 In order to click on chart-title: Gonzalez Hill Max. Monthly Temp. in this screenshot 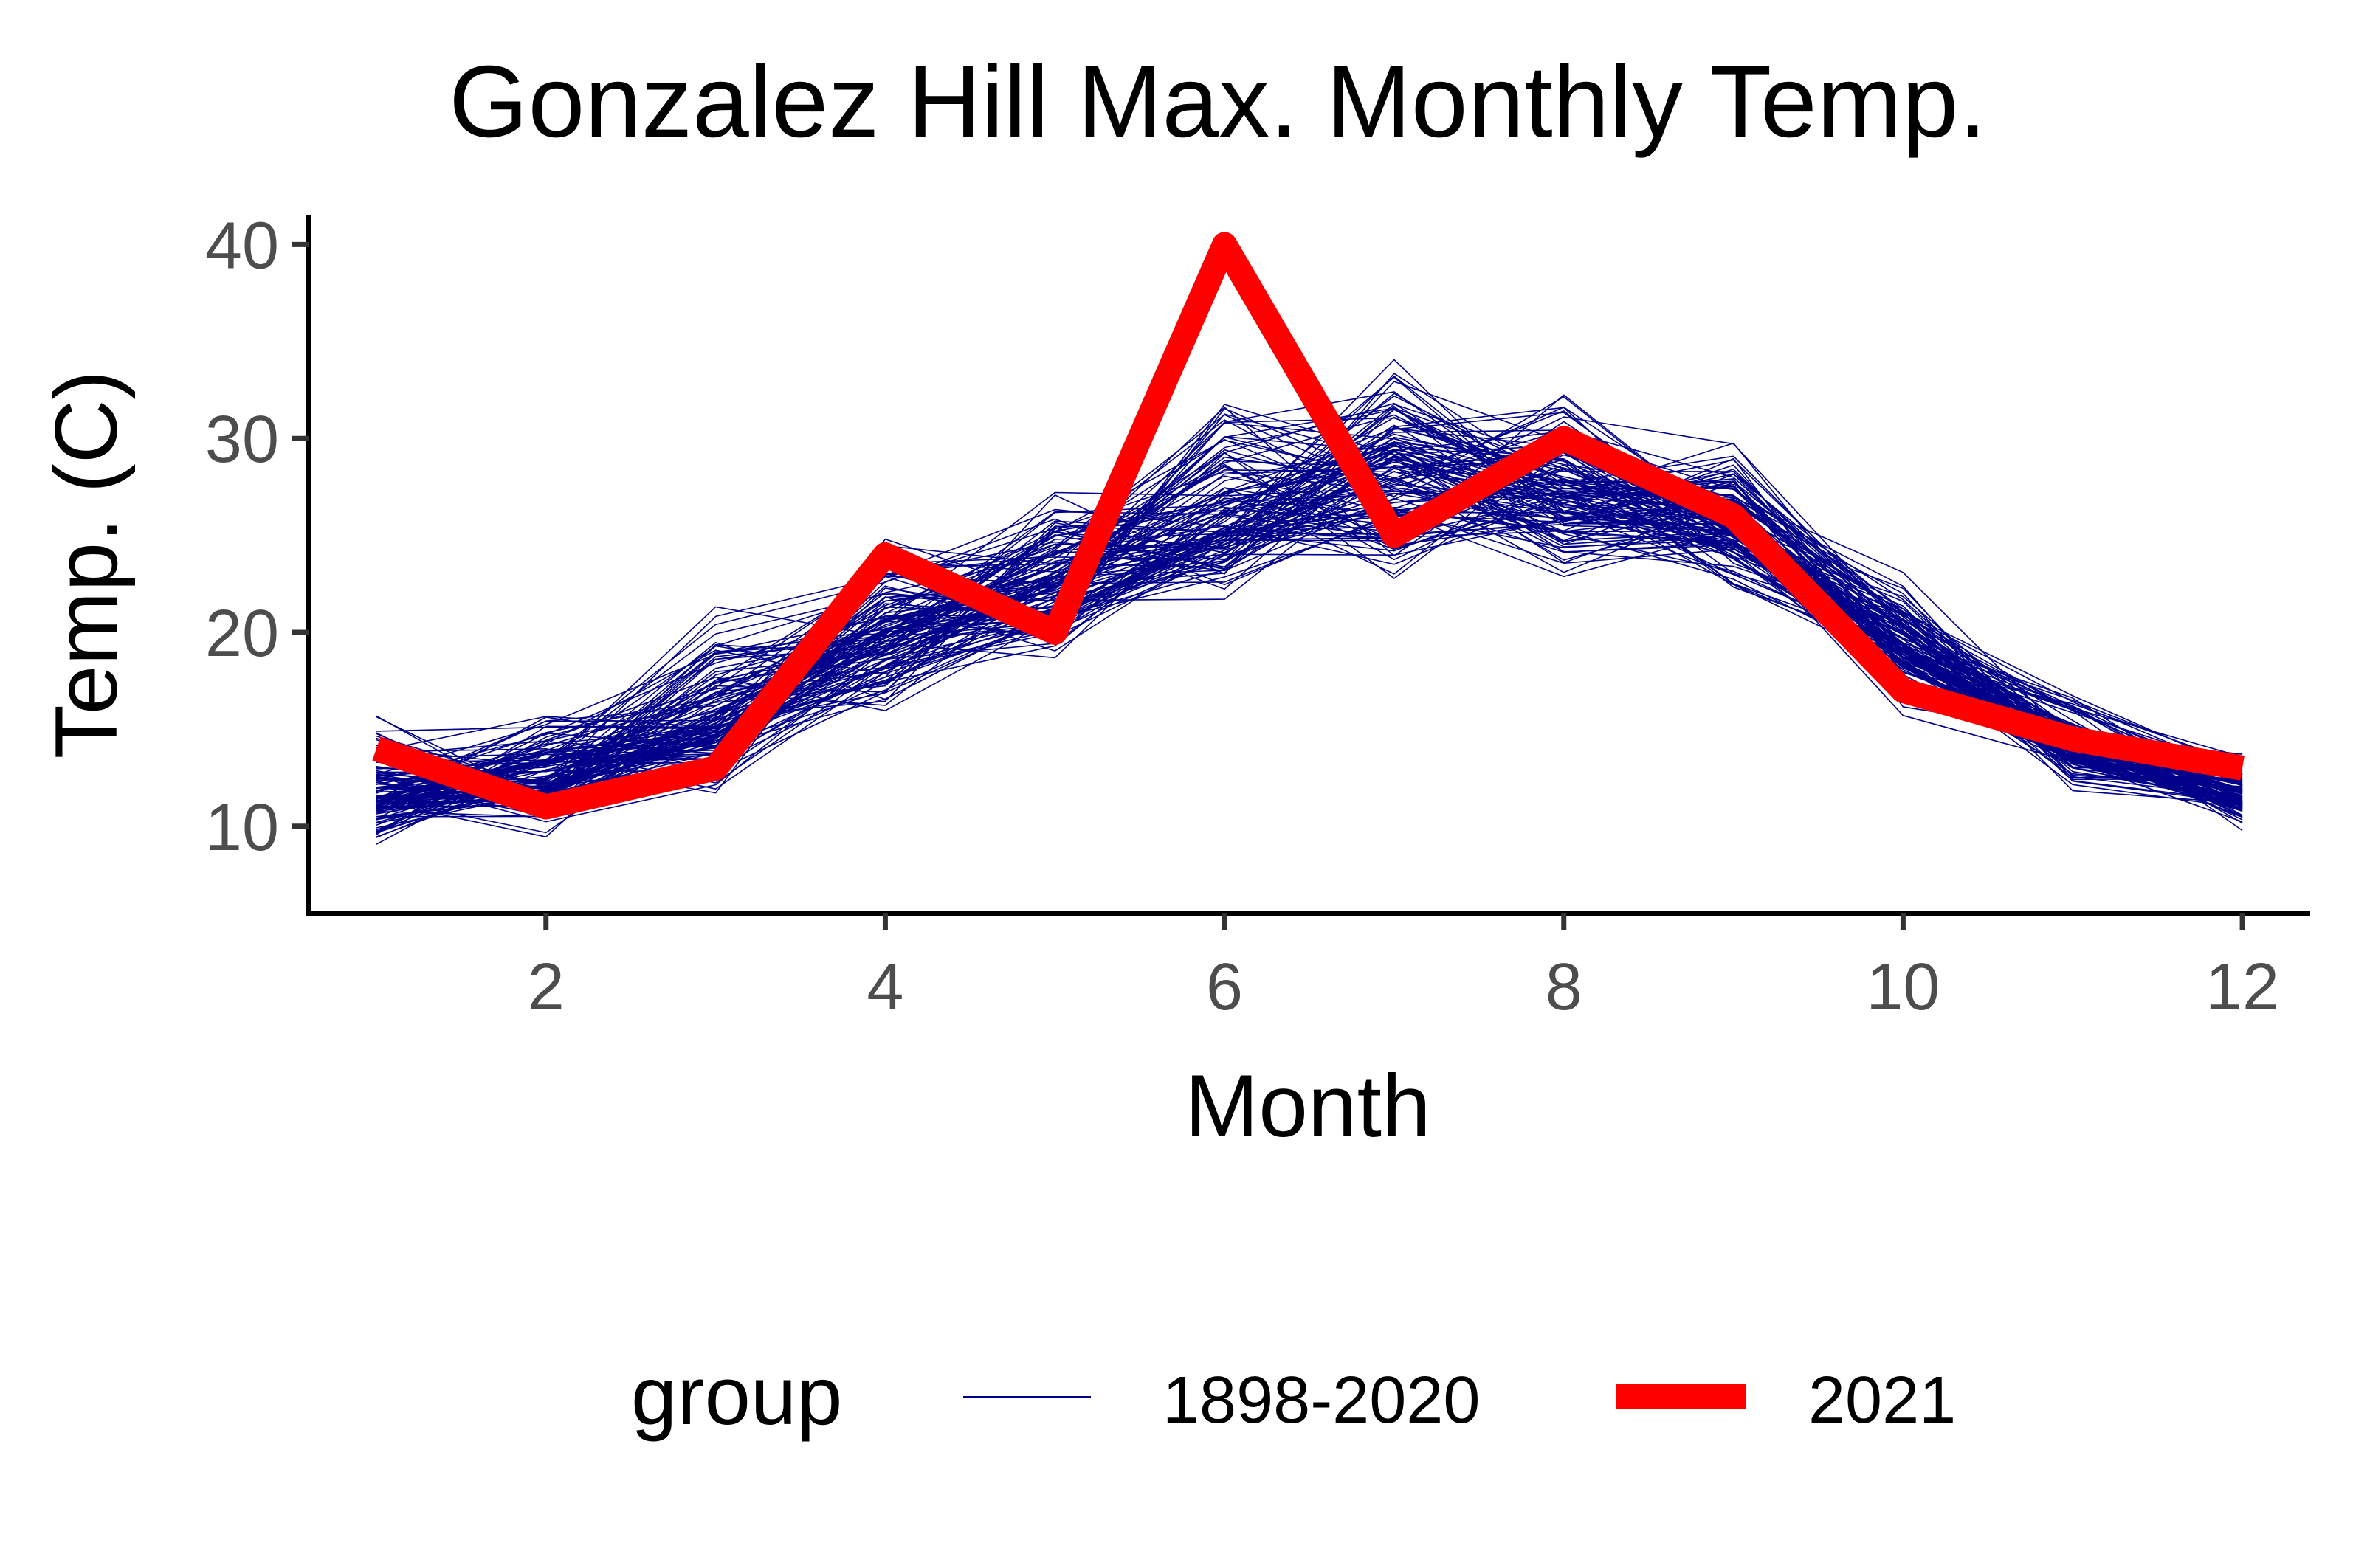, I will do `click(1218, 102)`.